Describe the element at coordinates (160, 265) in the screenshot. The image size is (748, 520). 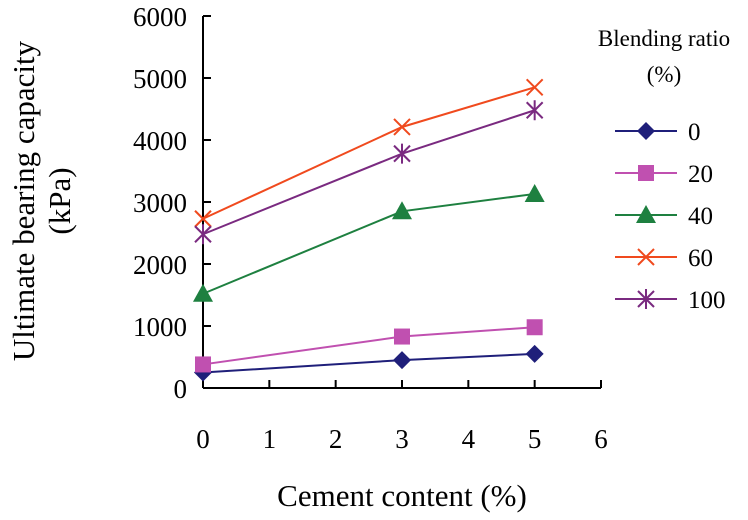
I see `y-tick-label: 2000` at that location.